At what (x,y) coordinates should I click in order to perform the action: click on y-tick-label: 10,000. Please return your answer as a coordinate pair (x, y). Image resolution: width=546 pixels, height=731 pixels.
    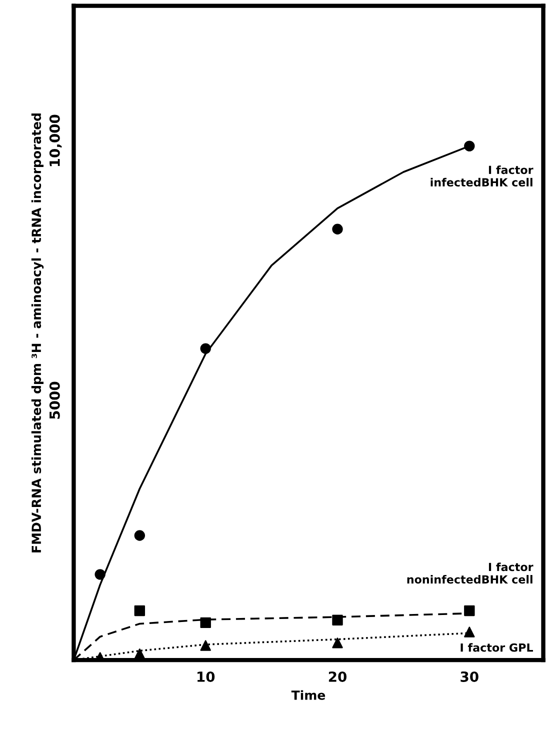
    Looking at the image, I should click on (55, 140).